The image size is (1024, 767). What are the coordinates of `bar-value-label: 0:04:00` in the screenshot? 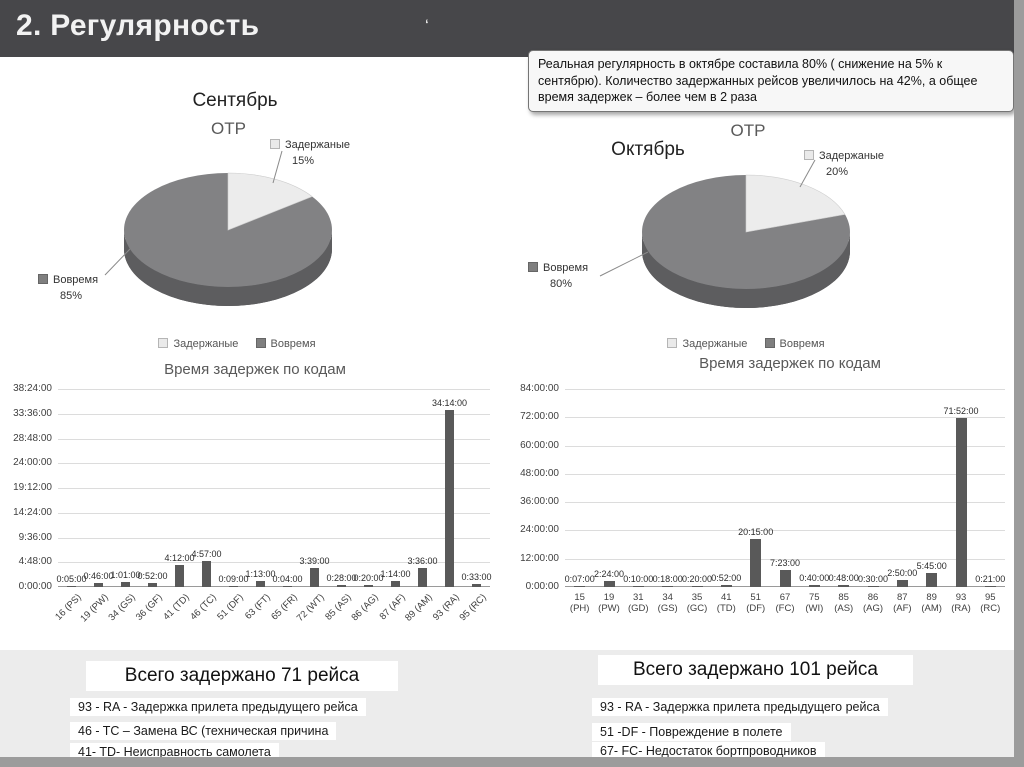 It's located at (287, 579).